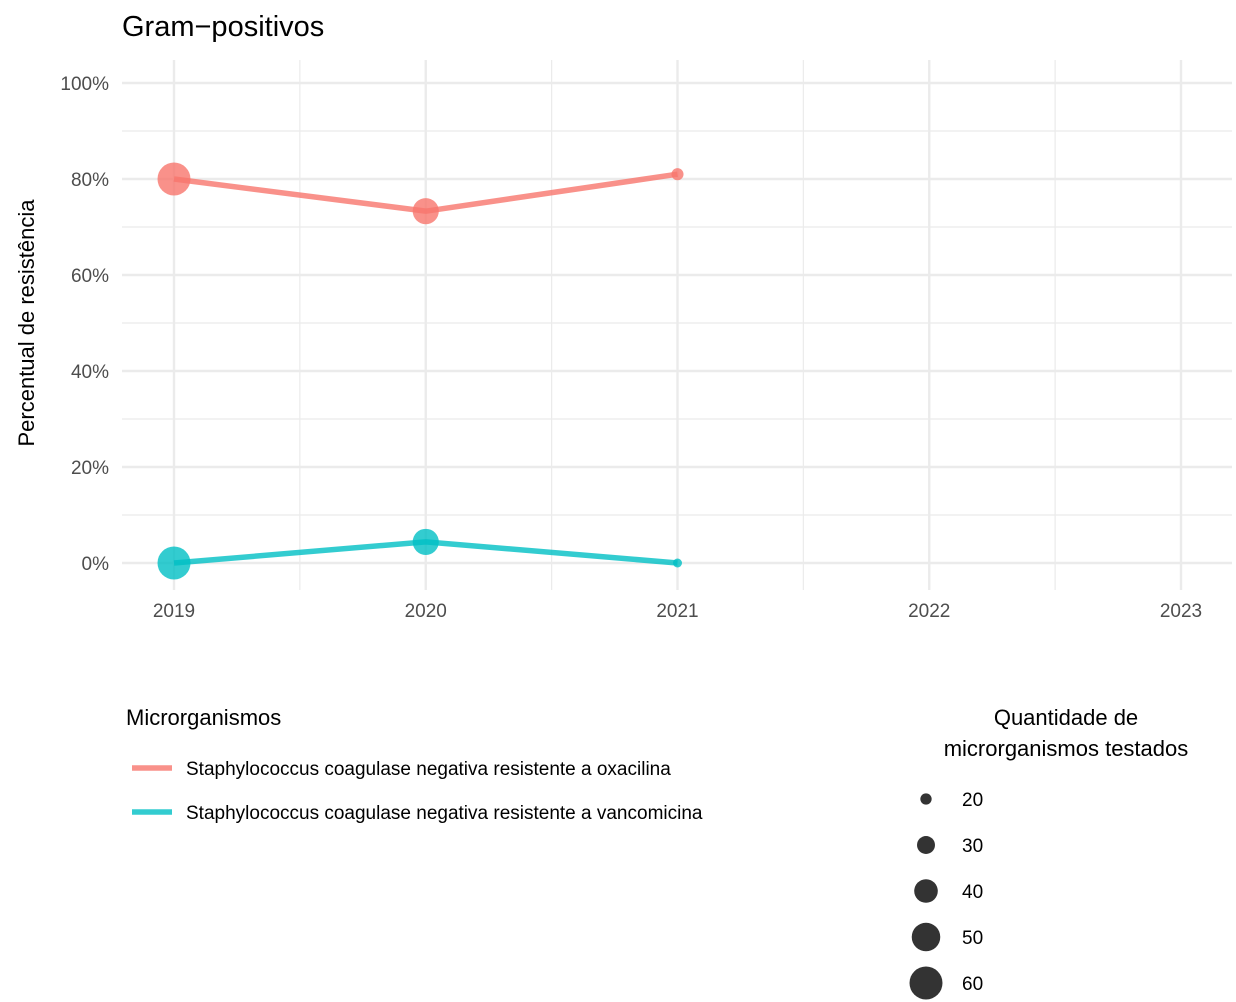 The image size is (1236, 1002). Describe the element at coordinates (426, 611) in the screenshot. I see `x-tick-label: 2020` at that location.